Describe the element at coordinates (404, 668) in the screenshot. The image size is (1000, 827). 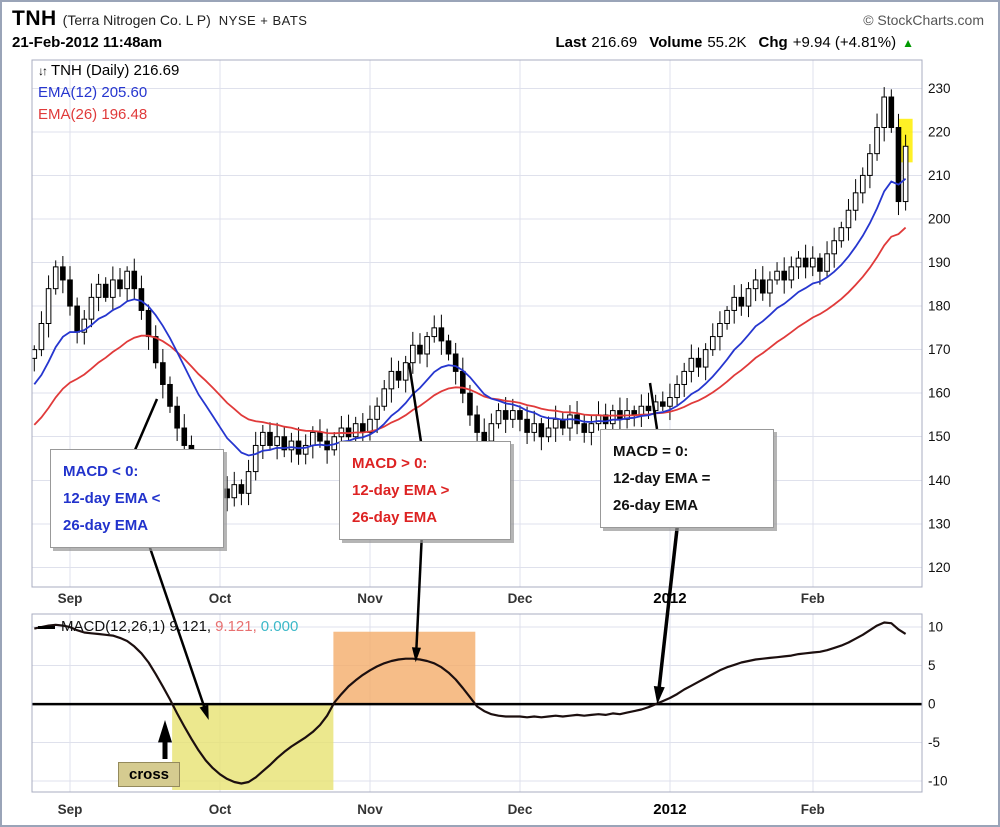
I see `macd-above-zero` at that location.